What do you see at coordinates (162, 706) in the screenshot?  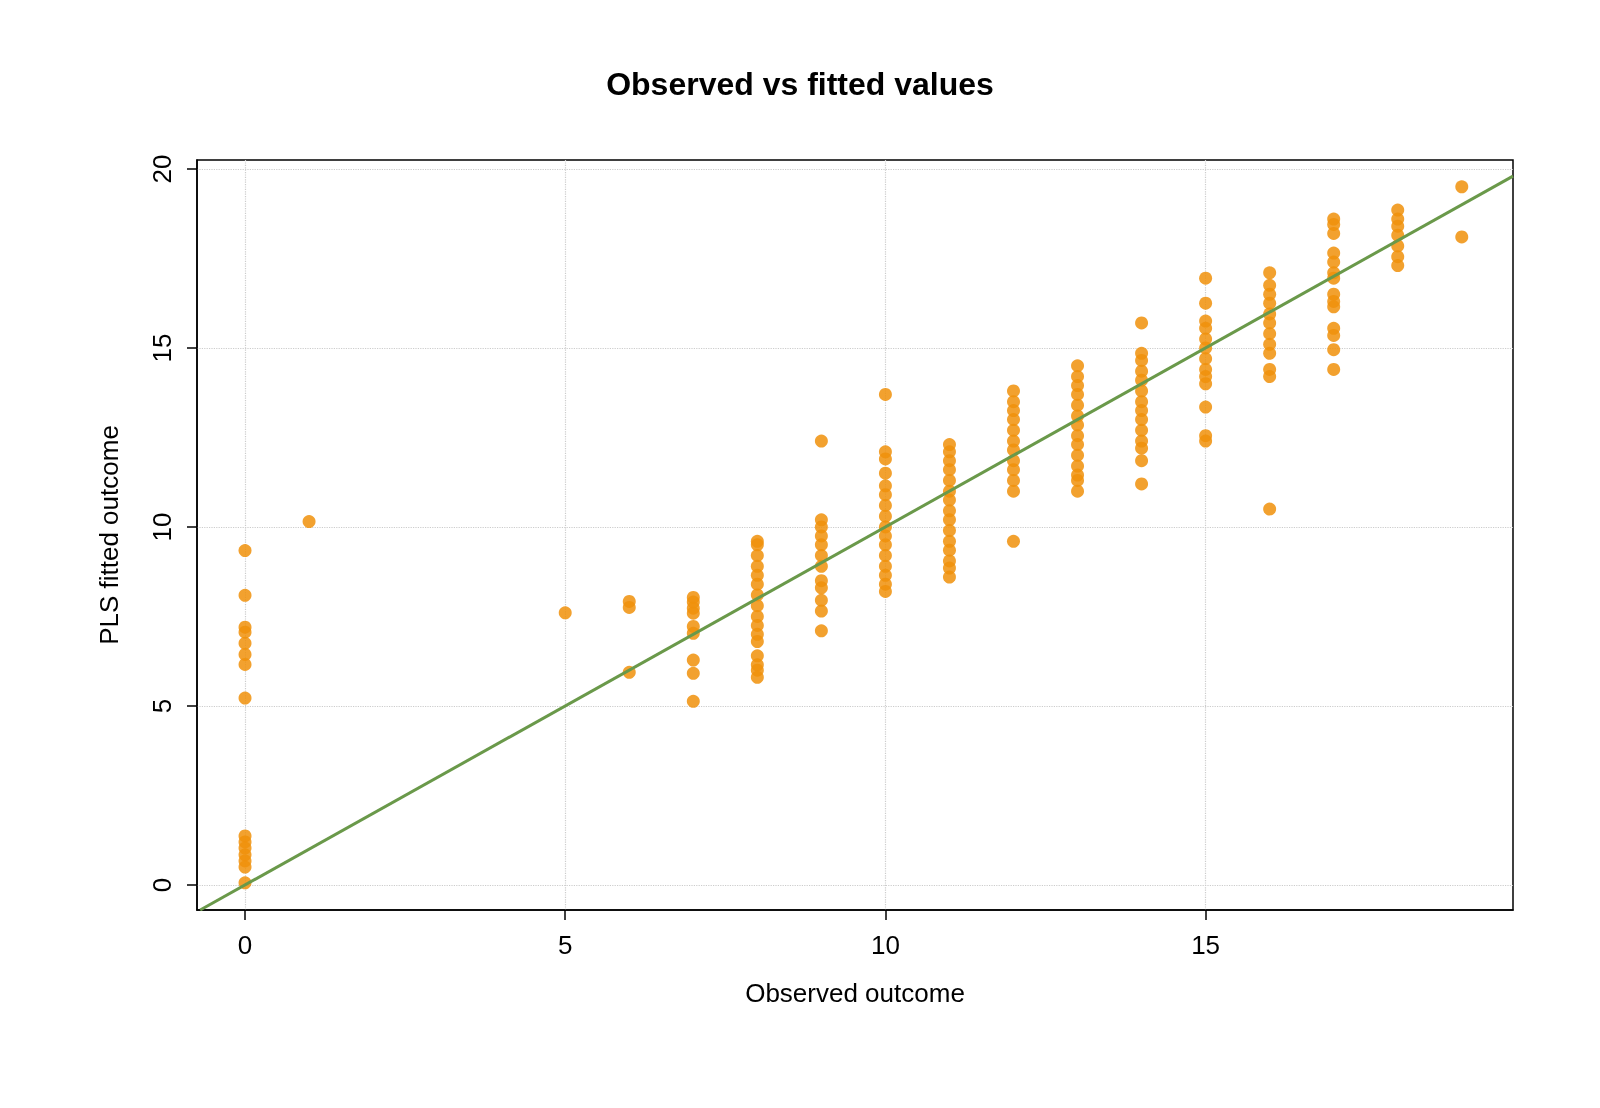 I see `y-tick-label: 5` at bounding box center [162, 706].